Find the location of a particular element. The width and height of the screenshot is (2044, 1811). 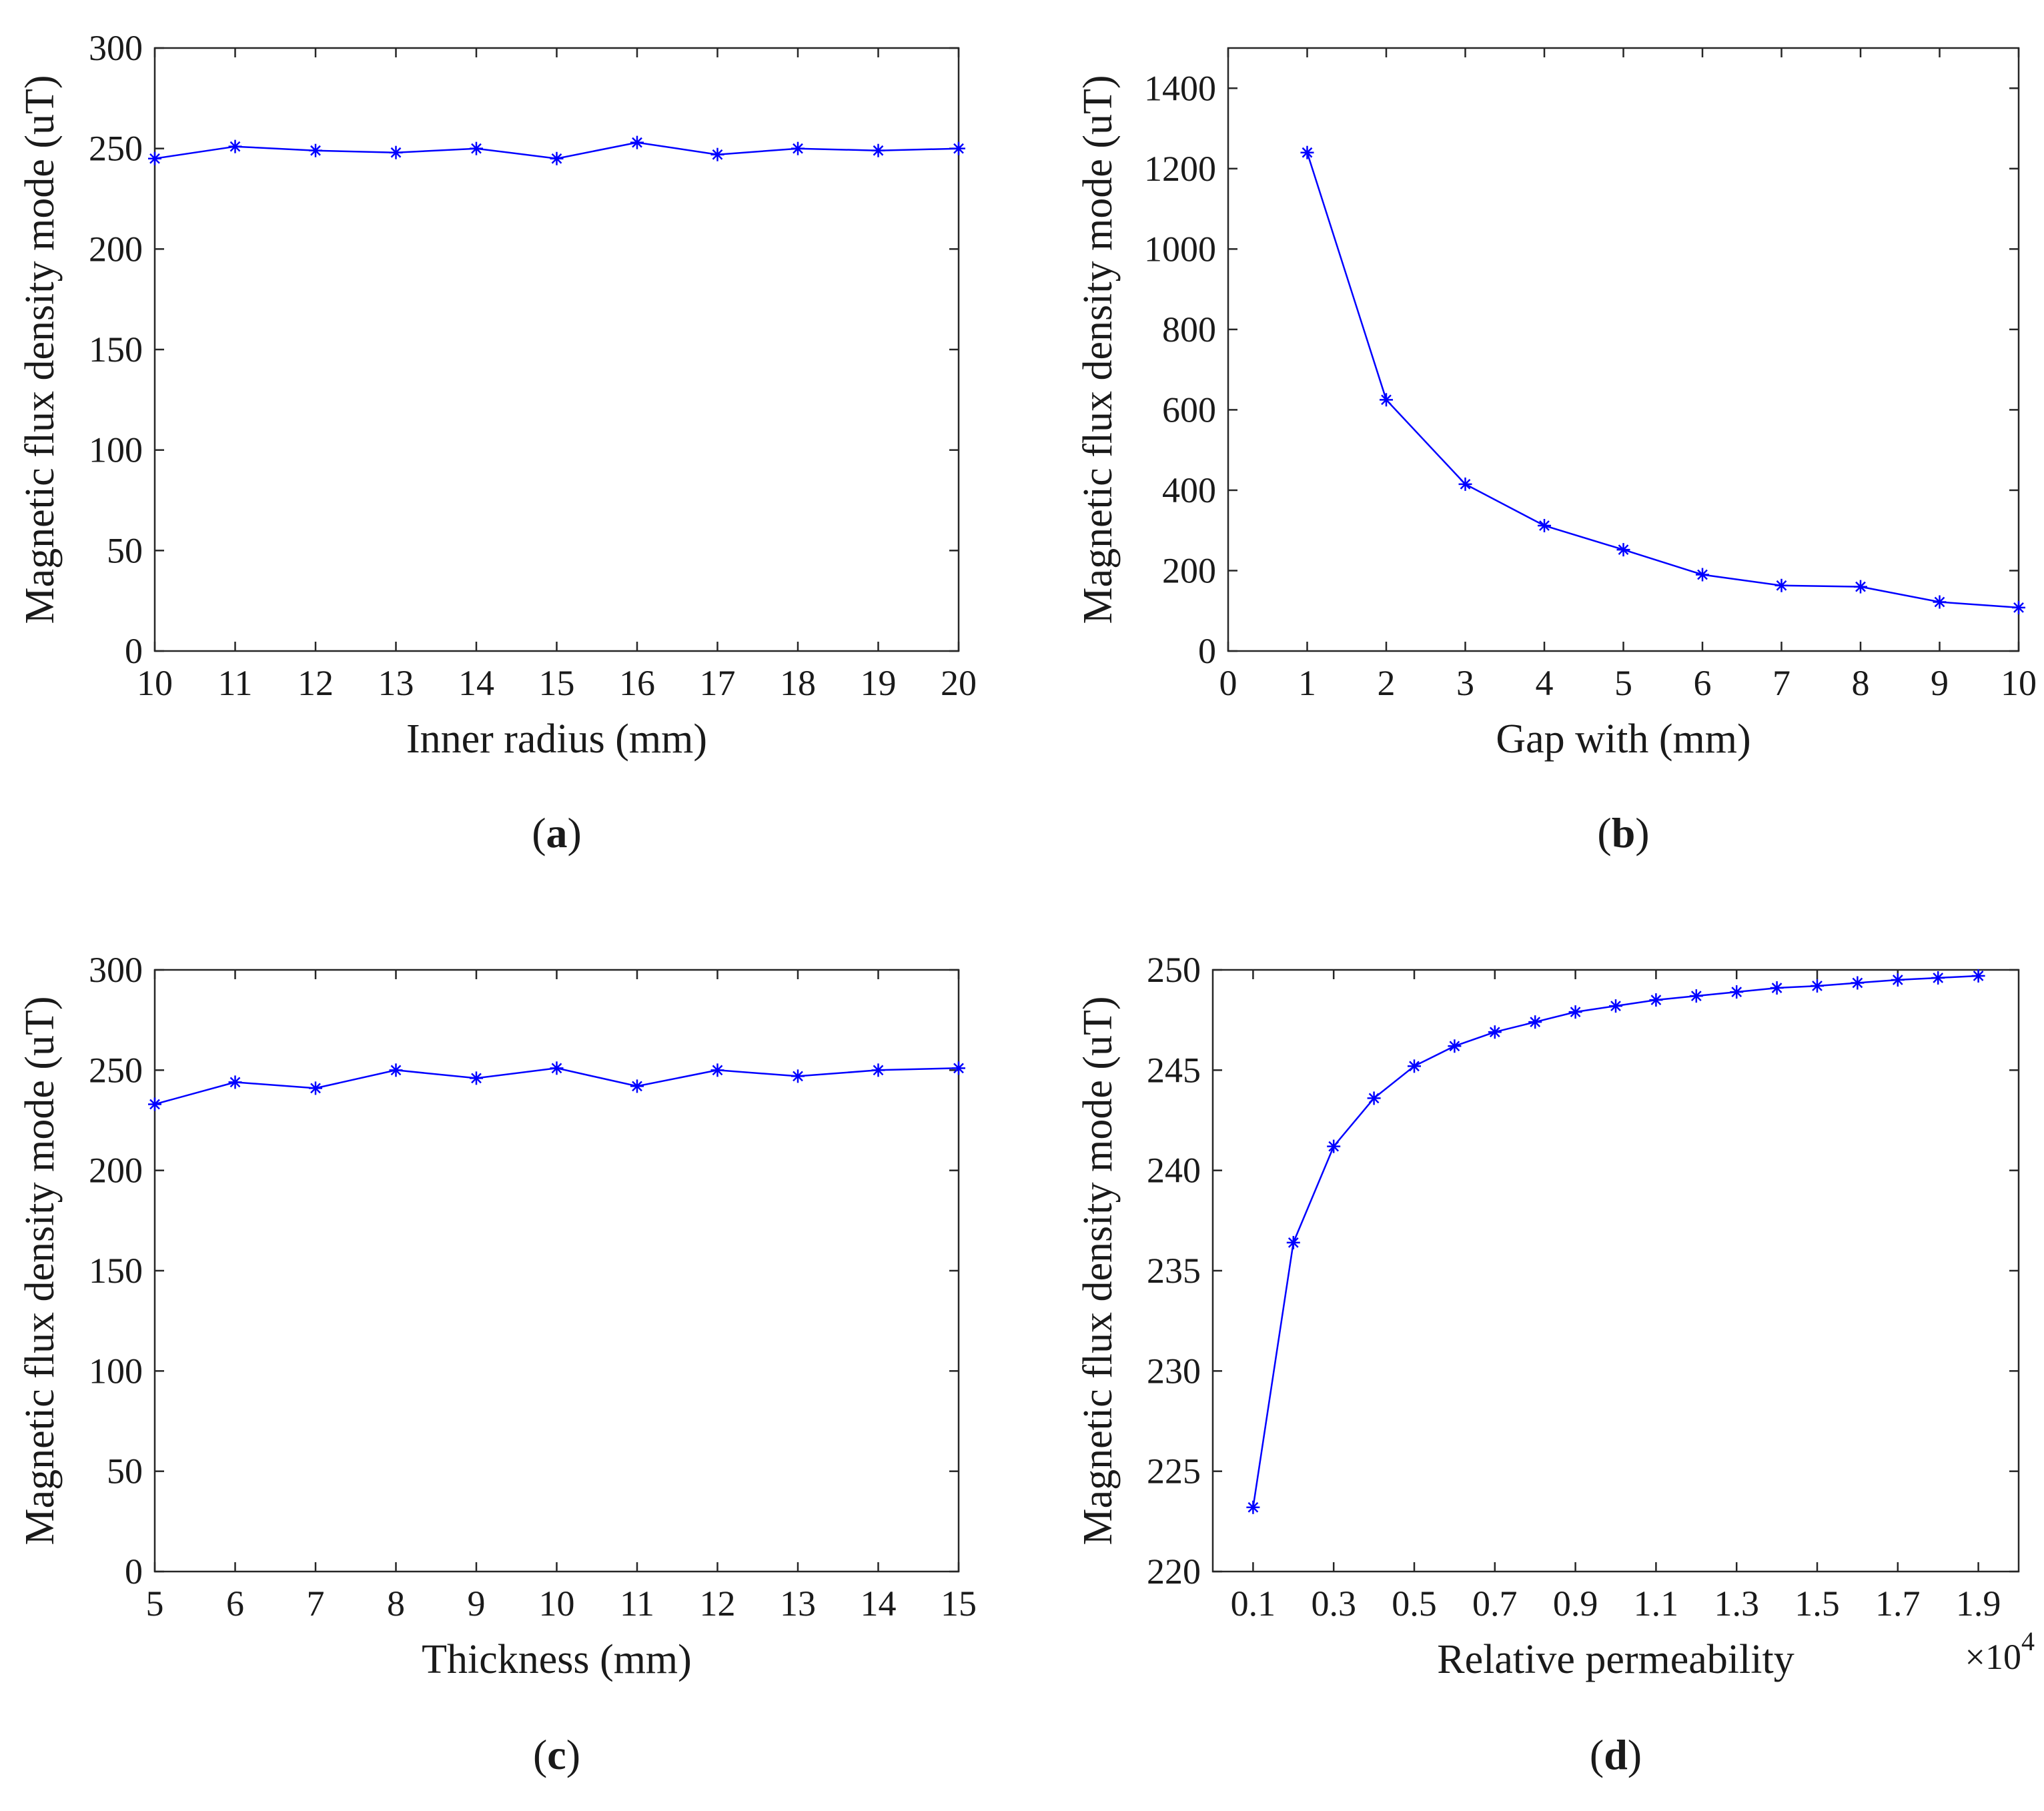

y-tick-label: 1000 is located at coordinates (1180, 249).